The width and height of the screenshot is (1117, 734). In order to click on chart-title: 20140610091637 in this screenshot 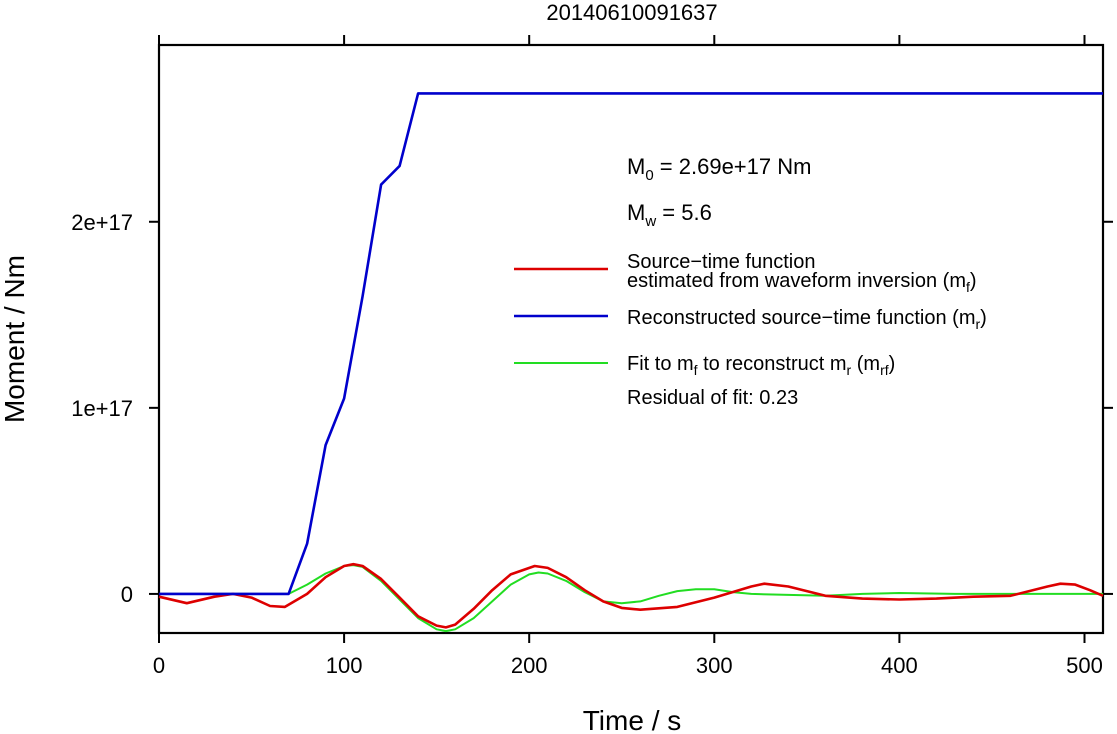, I will do `click(631, 12)`.